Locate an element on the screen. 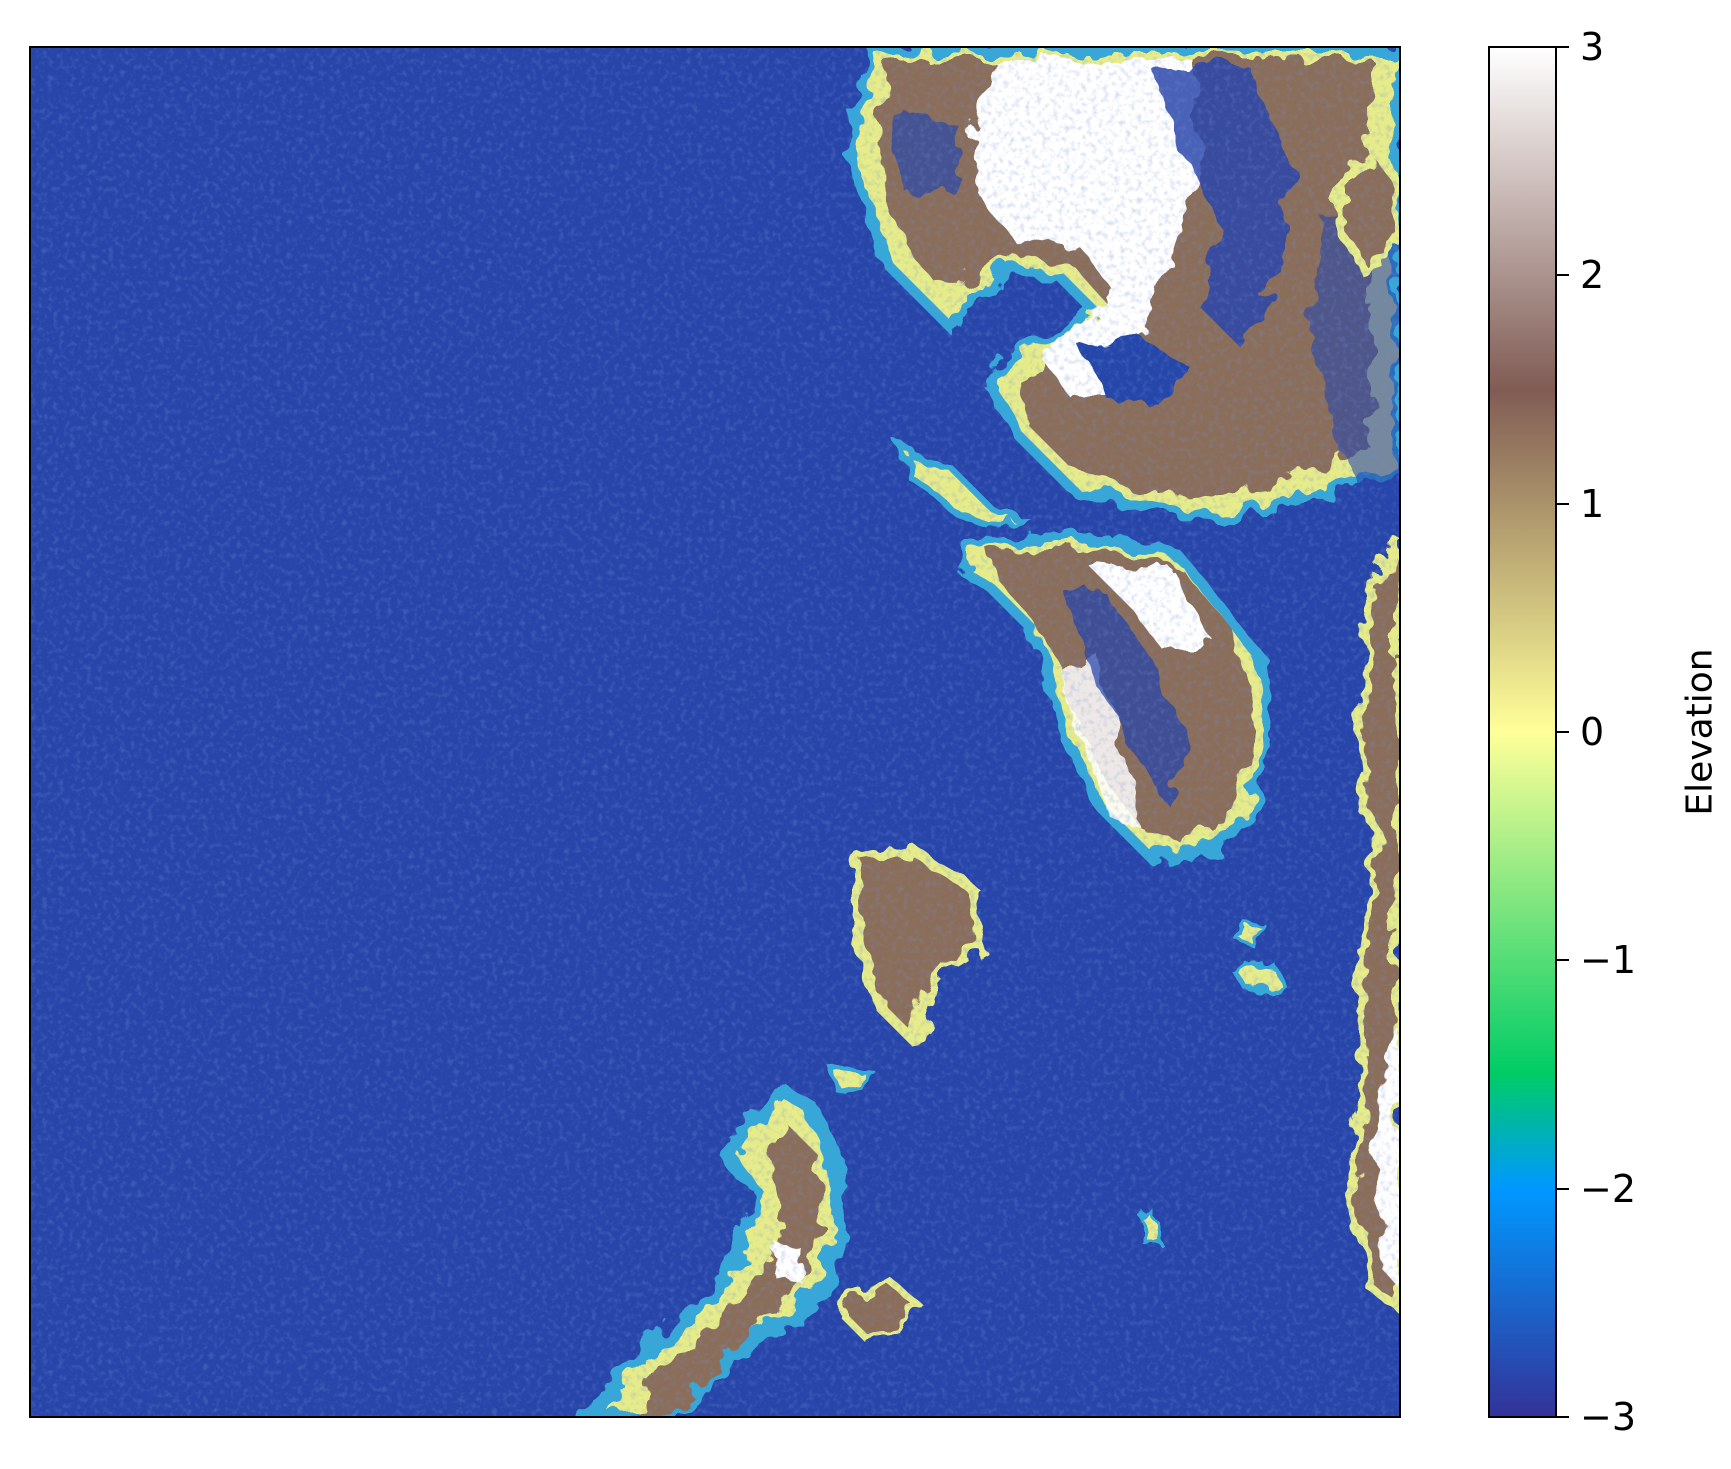 The image size is (1731, 1469). colorbar-tick-label: −2 is located at coordinates (1608, 1188).